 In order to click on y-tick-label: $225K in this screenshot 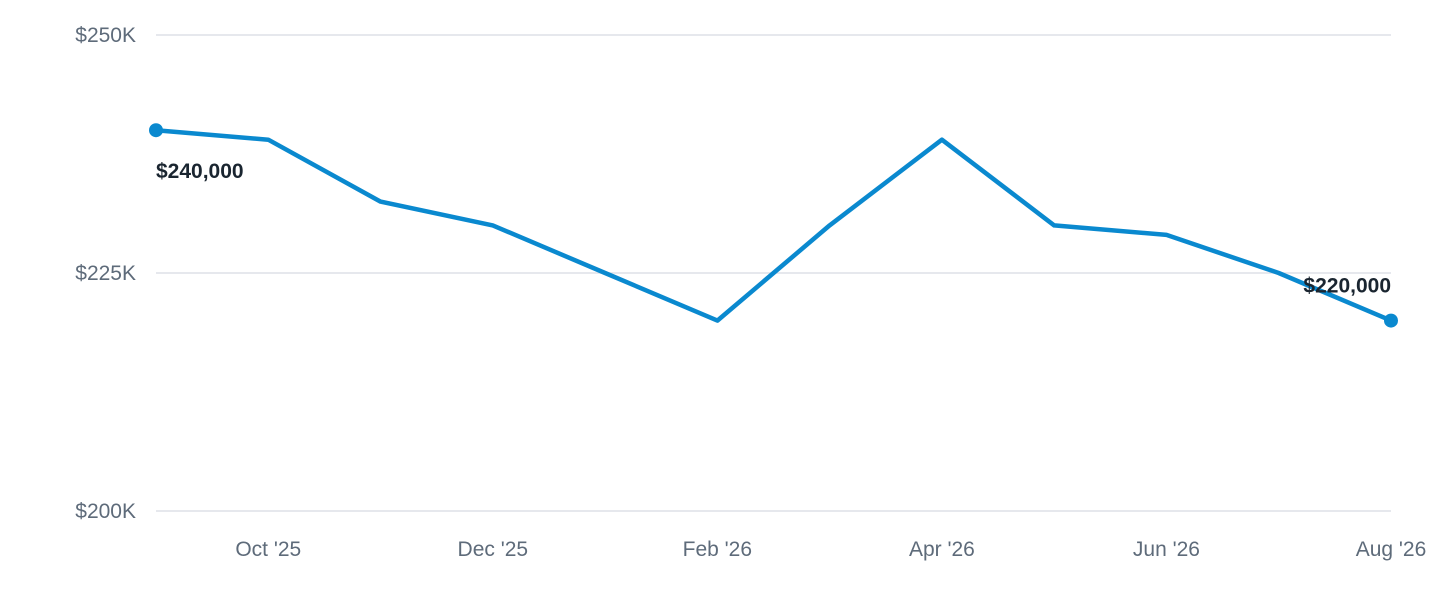, I will do `click(105, 273)`.